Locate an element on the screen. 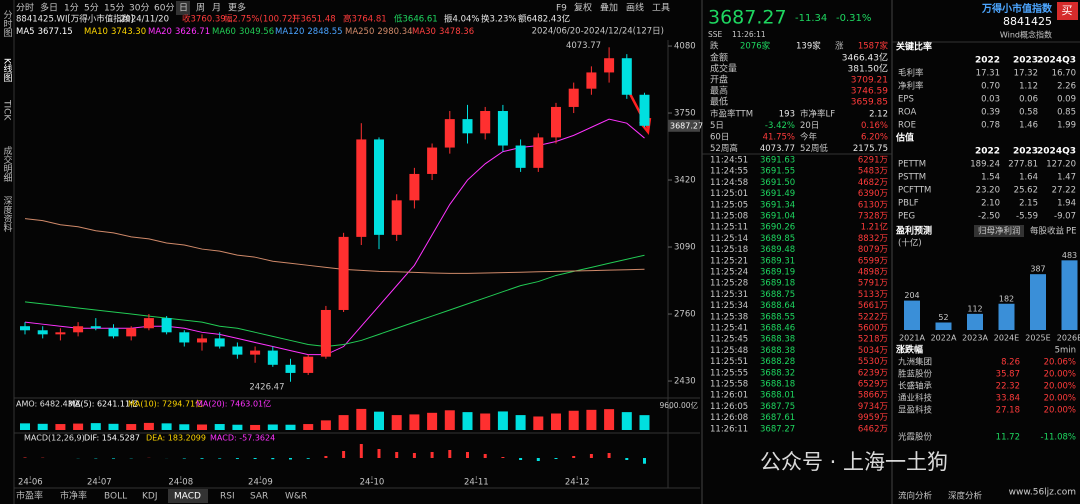 The image size is (1080, 504). breadth: 139家 is located at coordinates (808, 46).